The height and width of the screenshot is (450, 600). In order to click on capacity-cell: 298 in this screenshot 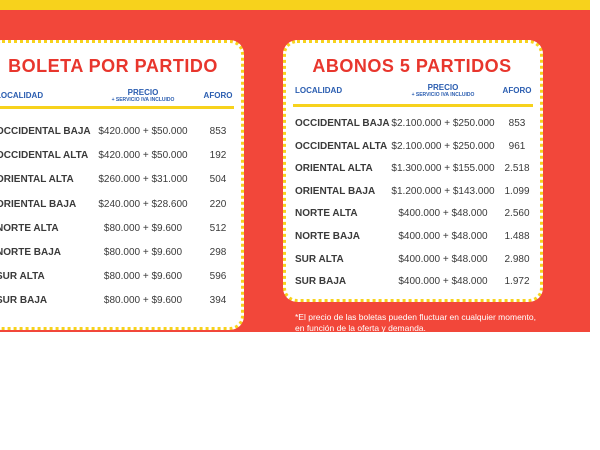, I will do `click(218, 252)`.